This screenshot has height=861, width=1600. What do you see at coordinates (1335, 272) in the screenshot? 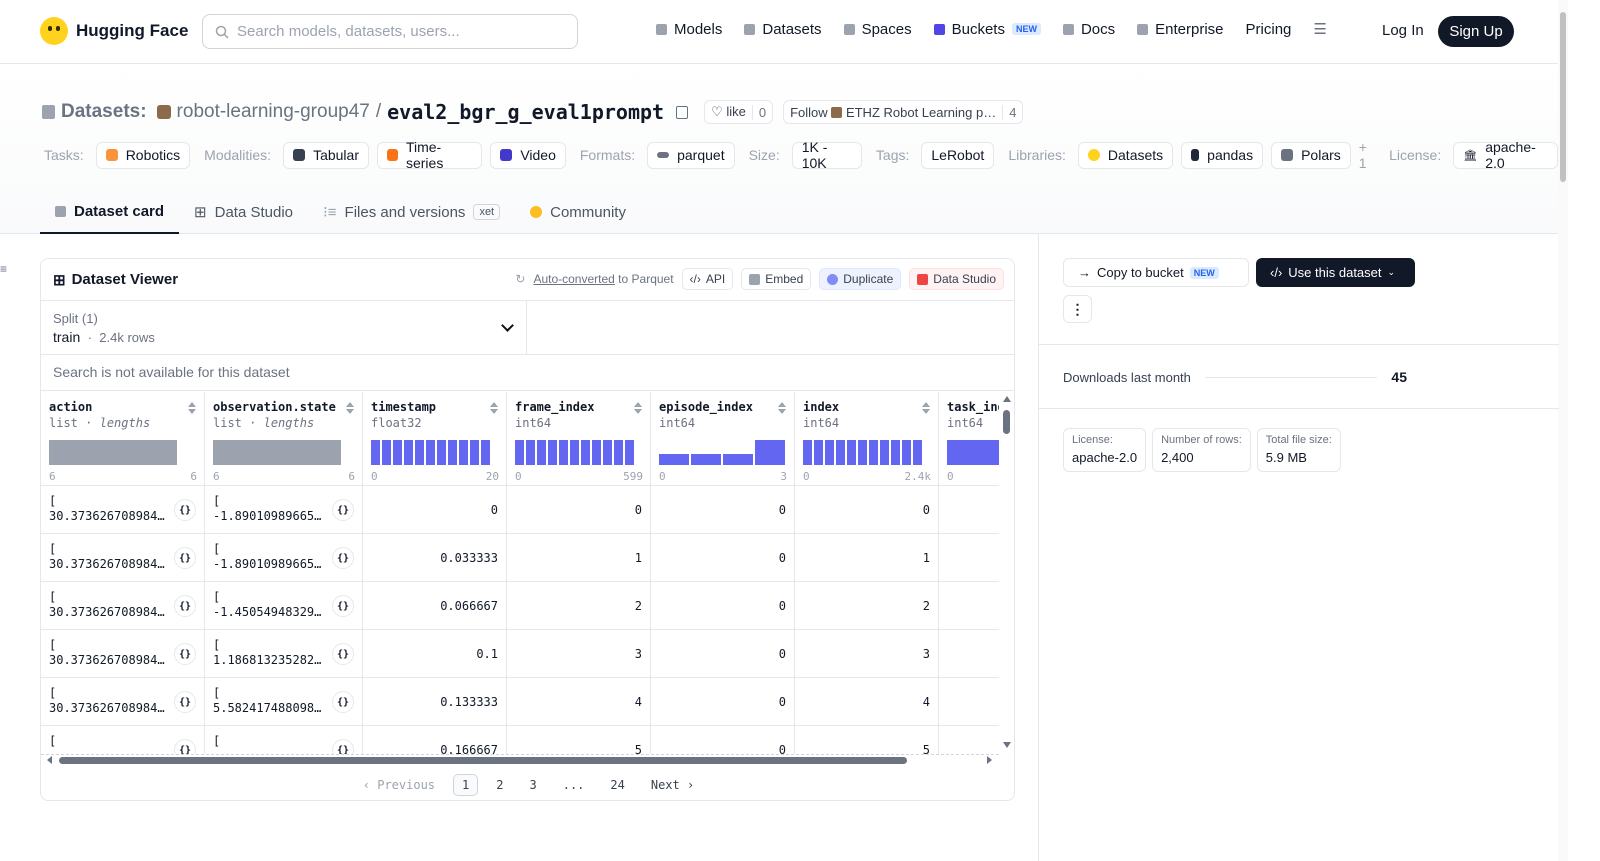
I see `use-dataset-button: ‹/› Use this dataset ⌄` at bounding box center [1335, 272].